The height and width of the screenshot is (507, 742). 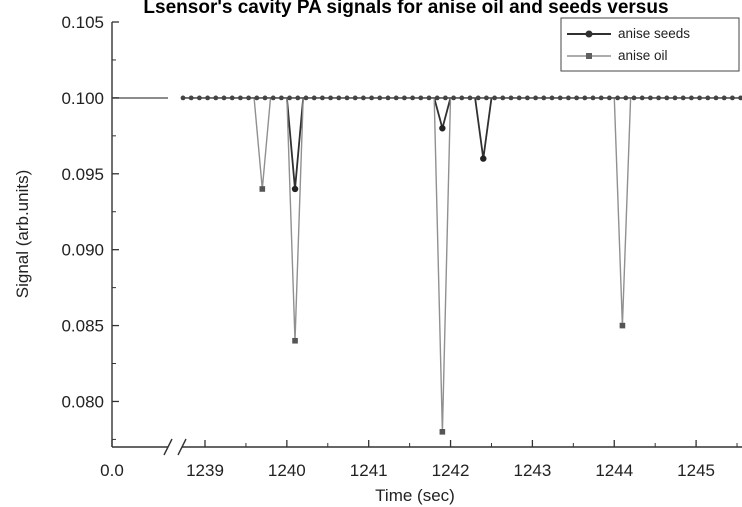 What do you see at coordinates (451, 470) in the screenshot?
I see `x-tick-label: 1242` at bounding box center [451, 470].